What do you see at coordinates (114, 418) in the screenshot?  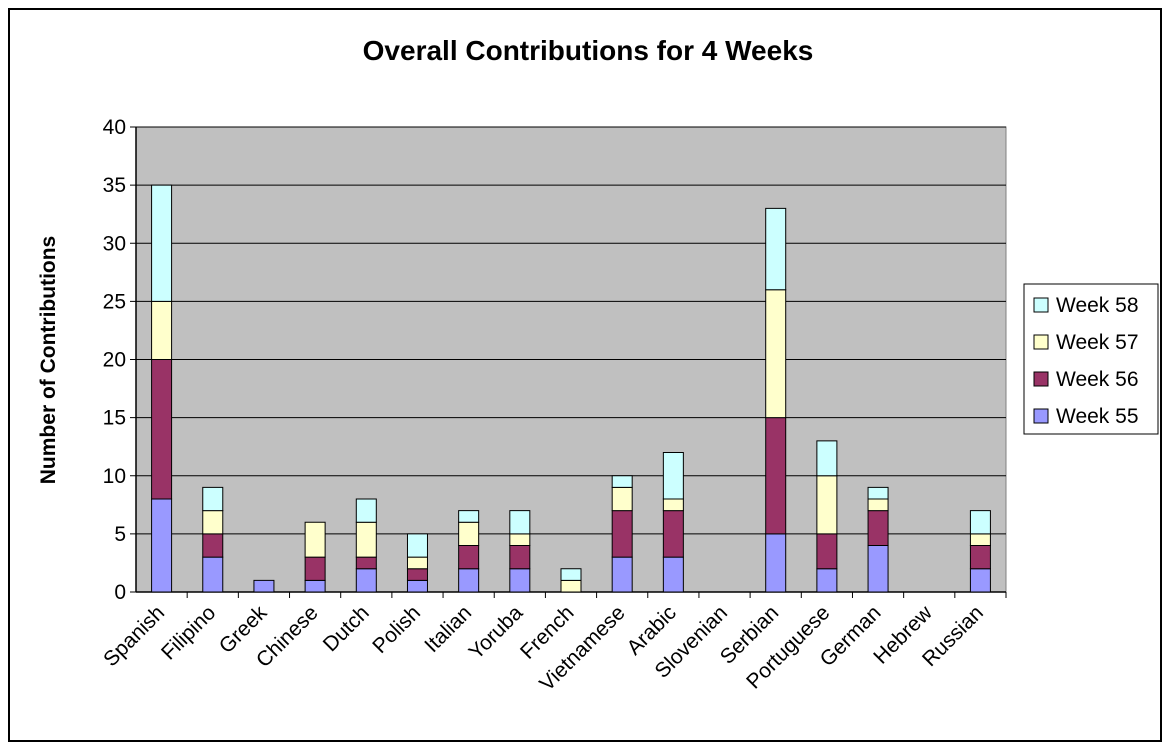 I see `y-tick-label: 15` at bounding box center [114, 418].